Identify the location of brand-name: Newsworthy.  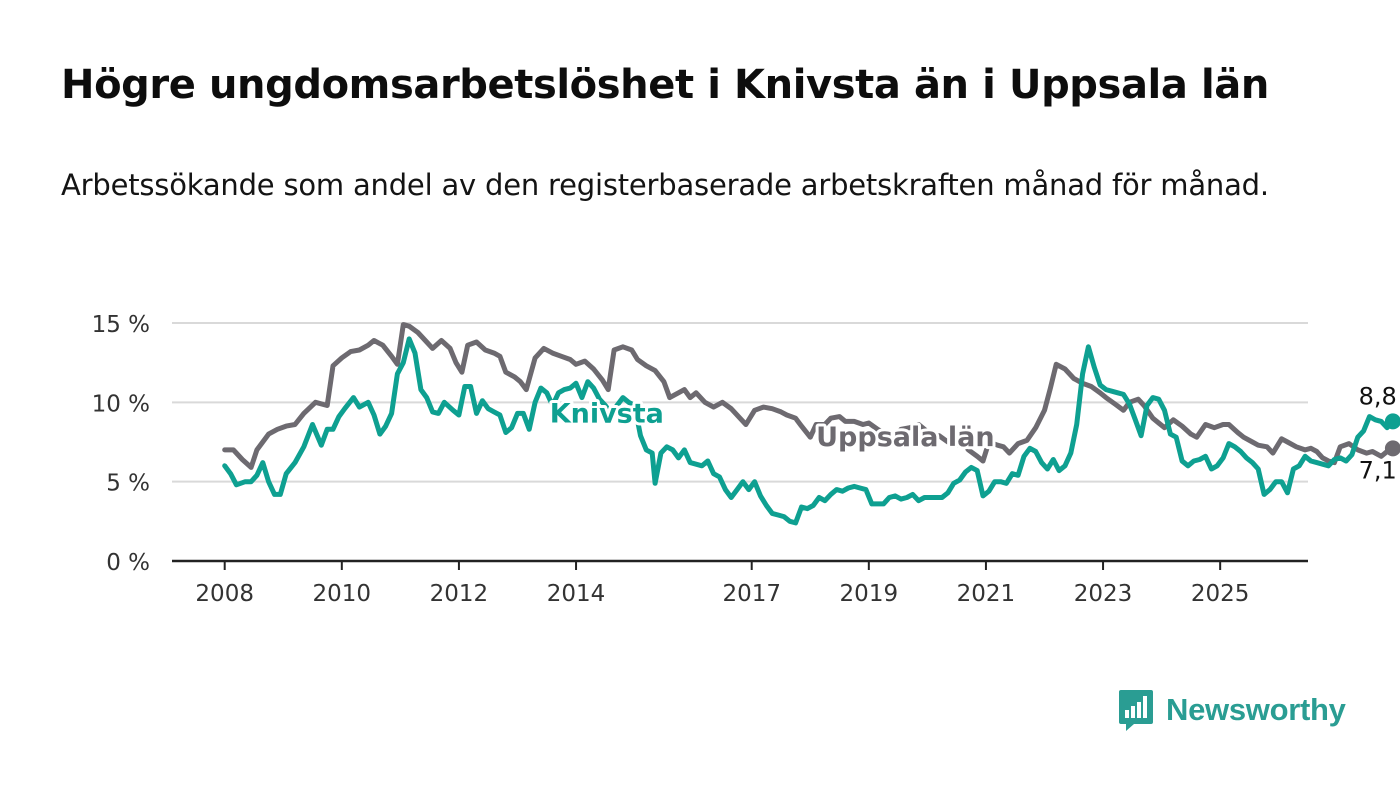
(1256, 709).